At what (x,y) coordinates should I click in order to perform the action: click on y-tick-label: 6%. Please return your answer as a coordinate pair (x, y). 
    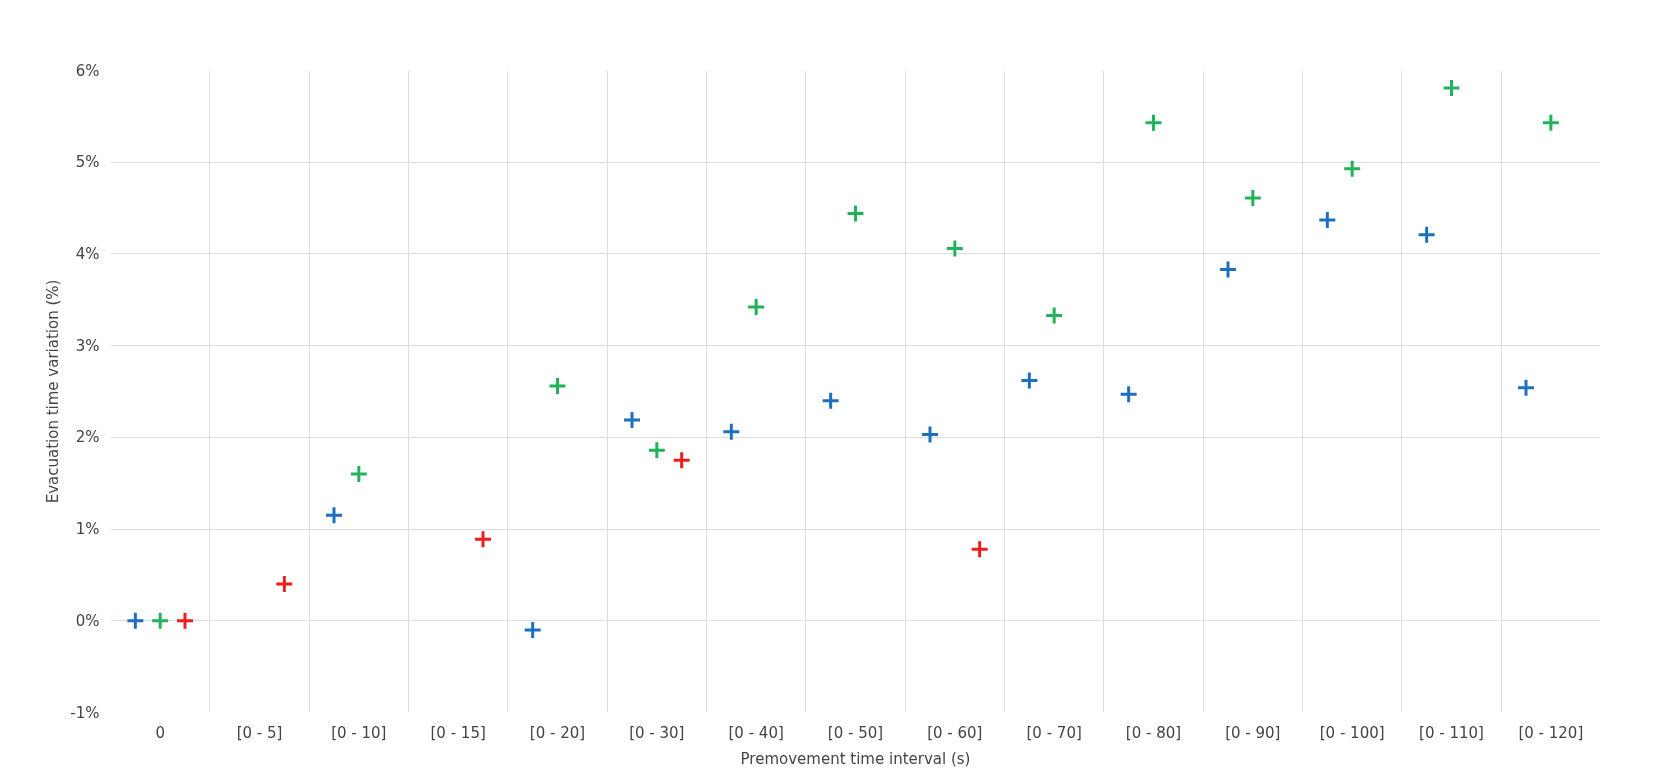
    Looking at the image, I should click on (87, 70).